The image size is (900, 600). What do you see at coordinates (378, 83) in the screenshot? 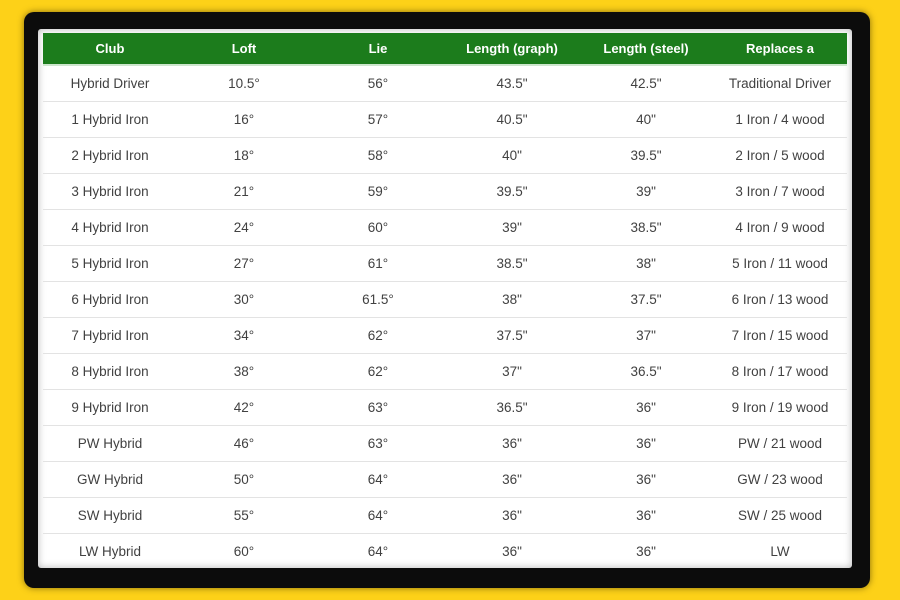
I see `table-cell: 56°` at bounding box center [378, 83].